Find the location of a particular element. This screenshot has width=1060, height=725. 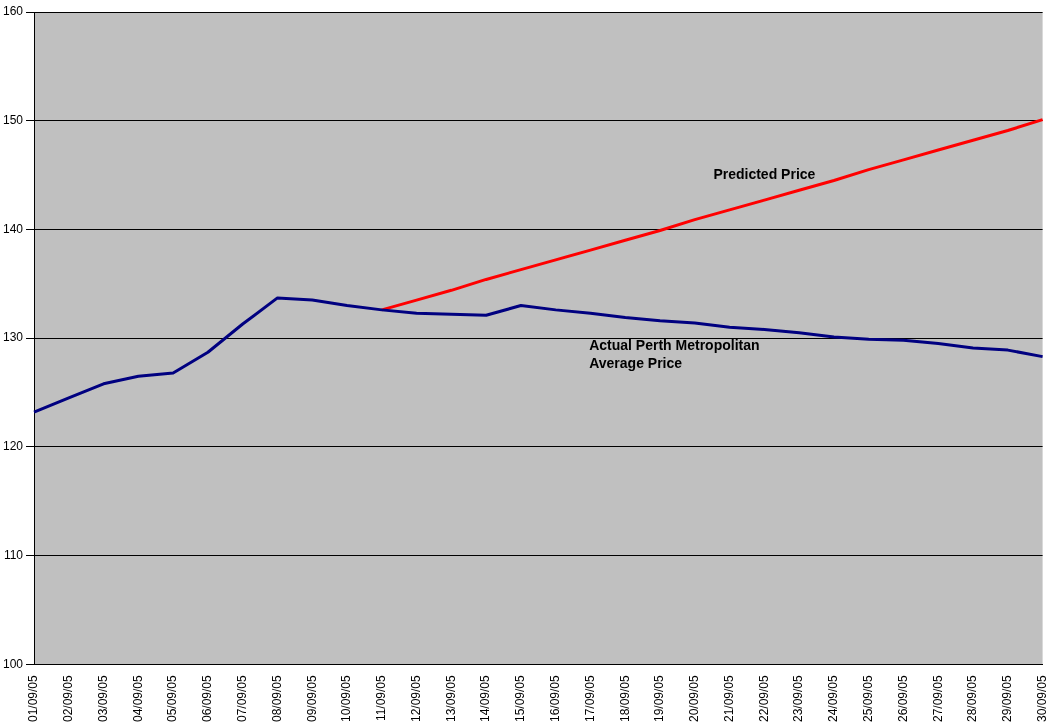

x-tick-label: 30/09/05 is located at coordinates (1041, 698).